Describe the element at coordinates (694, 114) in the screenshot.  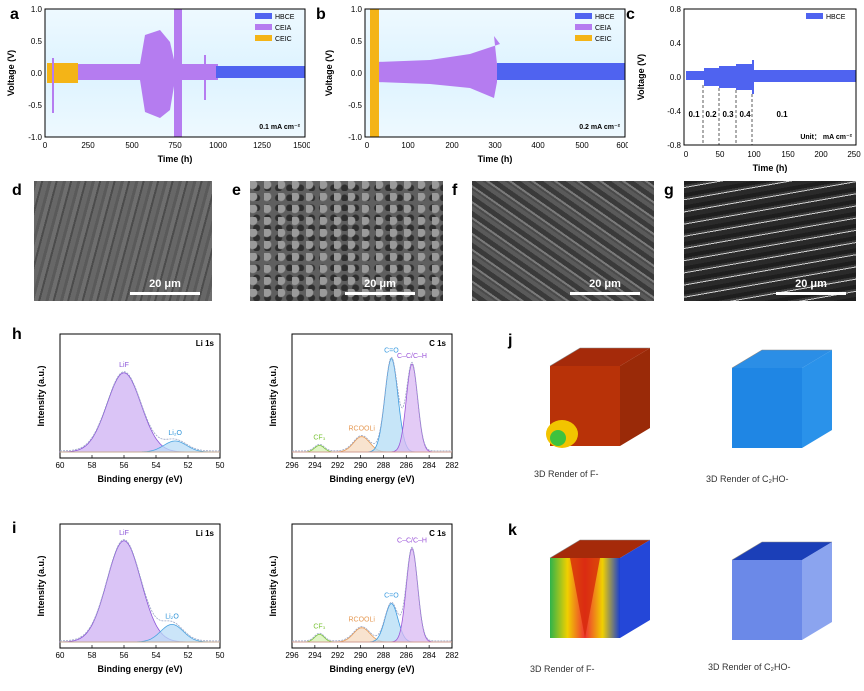
I see `rate-label: 0.1` at that location.